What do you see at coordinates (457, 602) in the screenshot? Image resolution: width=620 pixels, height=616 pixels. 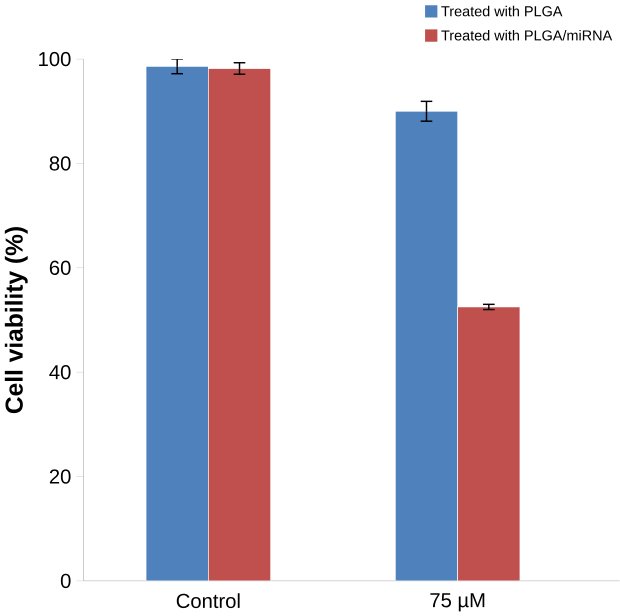 I see `x-tick-label: 75 µM` at bounding box center [457, 602].